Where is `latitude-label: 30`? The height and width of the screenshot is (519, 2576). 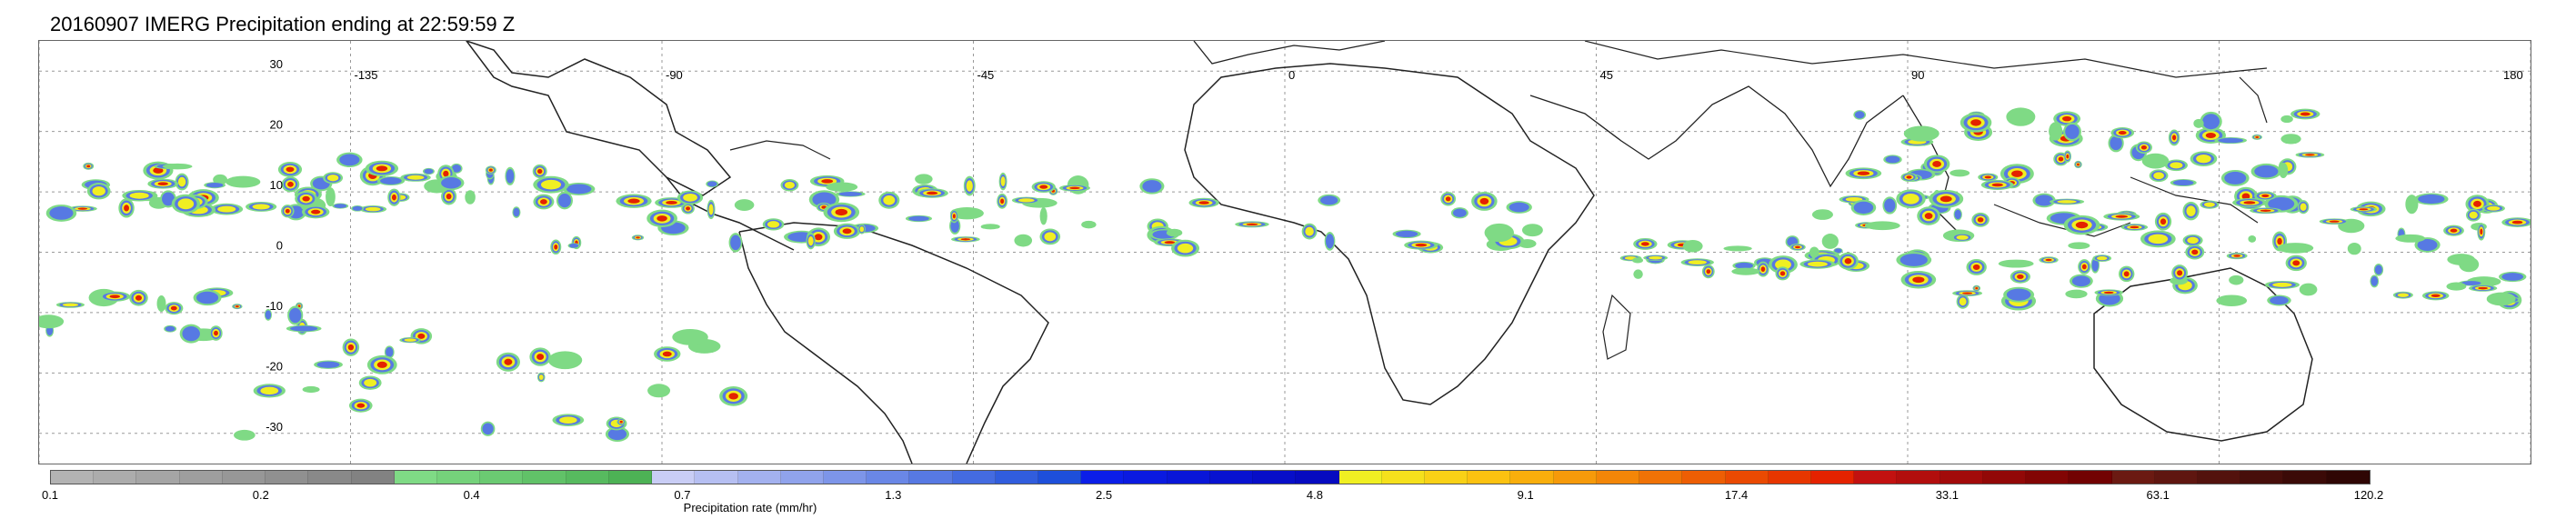 latitude-label: 30 is located at coordinates (276, 64).